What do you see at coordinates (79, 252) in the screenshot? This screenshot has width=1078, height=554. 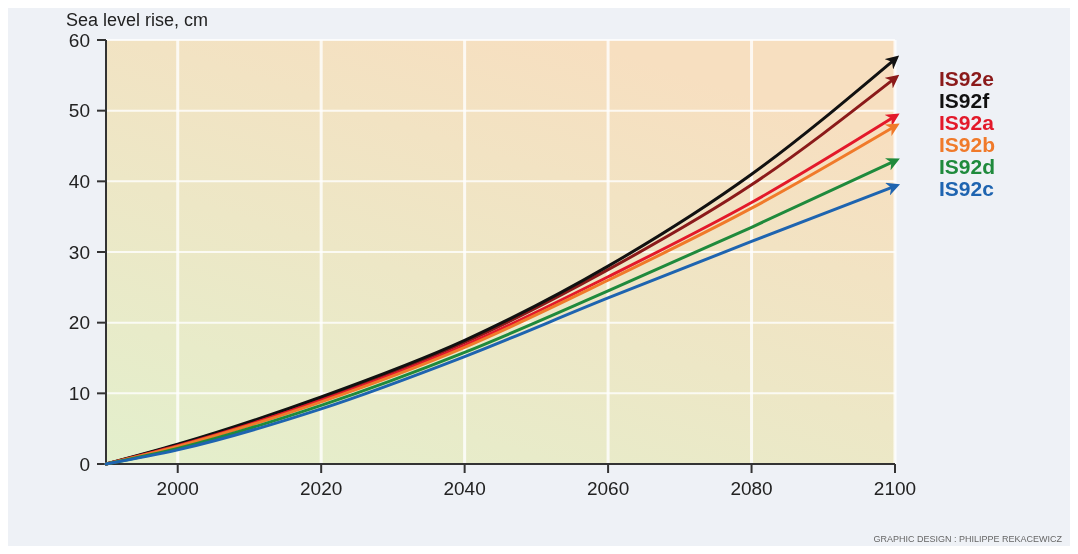 I see `y-tick-label: 30` at bounding box center [79, 252].